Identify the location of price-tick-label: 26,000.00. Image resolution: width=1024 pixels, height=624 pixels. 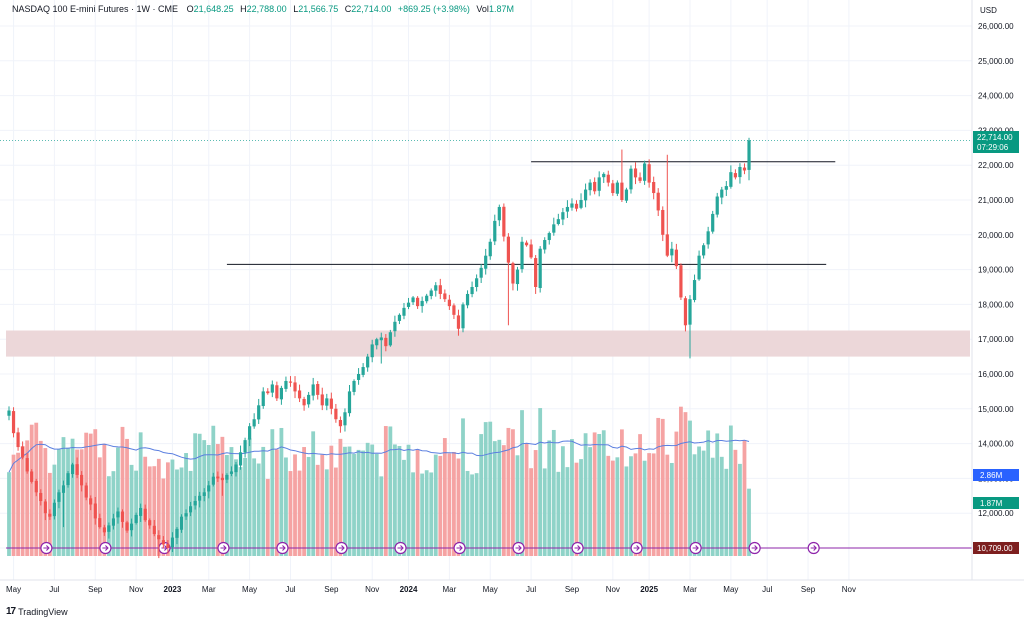
(996, 26).